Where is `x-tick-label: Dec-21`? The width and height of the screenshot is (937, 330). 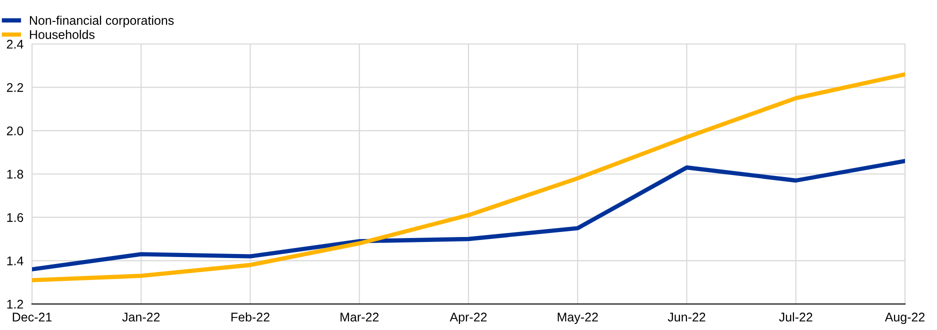
x-tick-label: Dec-21 is located at coordinates (32, 317).